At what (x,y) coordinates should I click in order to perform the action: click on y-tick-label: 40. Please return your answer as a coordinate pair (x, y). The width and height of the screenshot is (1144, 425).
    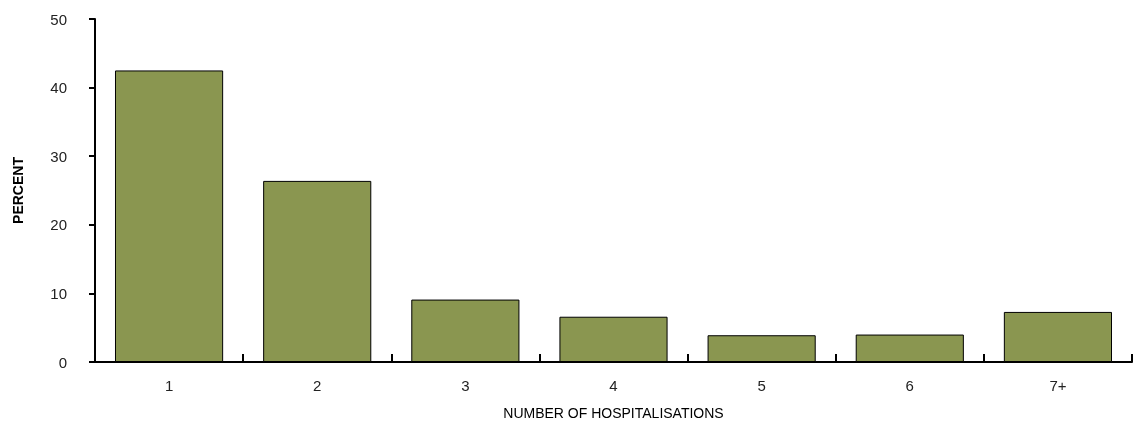
    Looking at the image, I should click on (58, 88).